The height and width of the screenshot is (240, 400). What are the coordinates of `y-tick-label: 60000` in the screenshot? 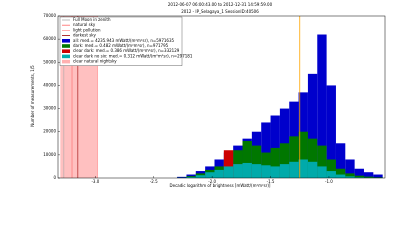 It's located at (49, 38).